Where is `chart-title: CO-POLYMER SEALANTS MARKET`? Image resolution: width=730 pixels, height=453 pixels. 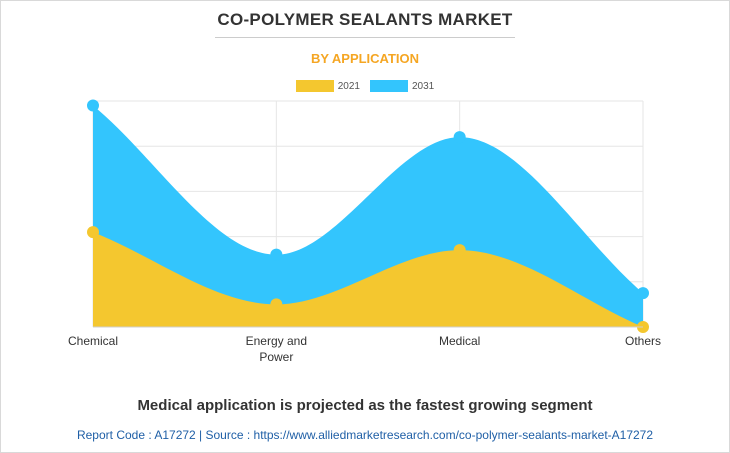
chart-title: CO-POLYMER SEALANTS MARKET is located at coordinates (365, 19).